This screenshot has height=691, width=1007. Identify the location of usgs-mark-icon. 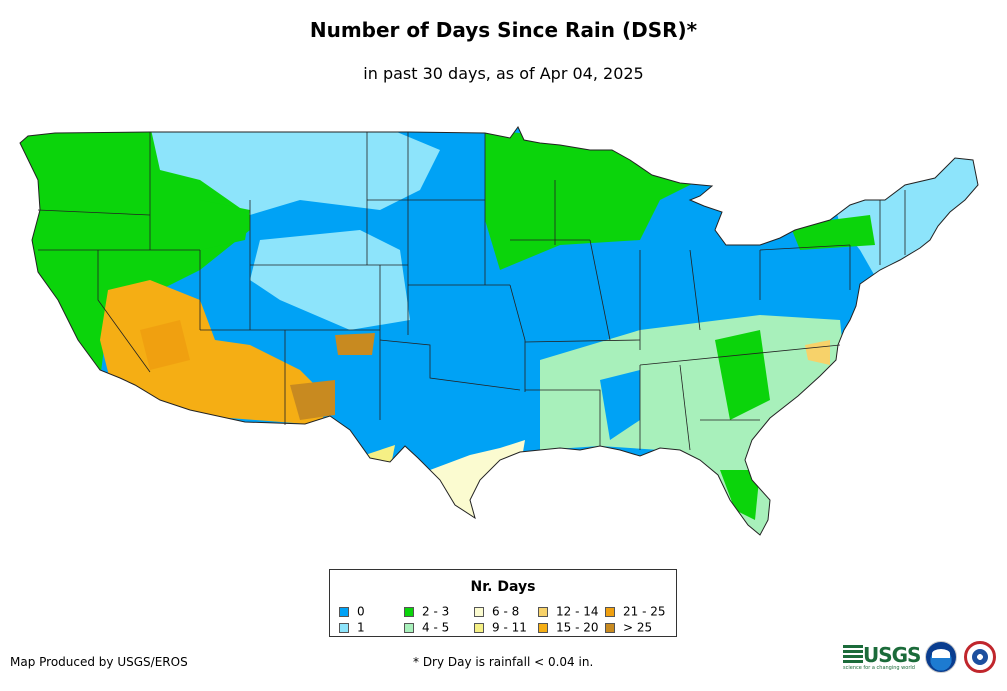
(853, 655).